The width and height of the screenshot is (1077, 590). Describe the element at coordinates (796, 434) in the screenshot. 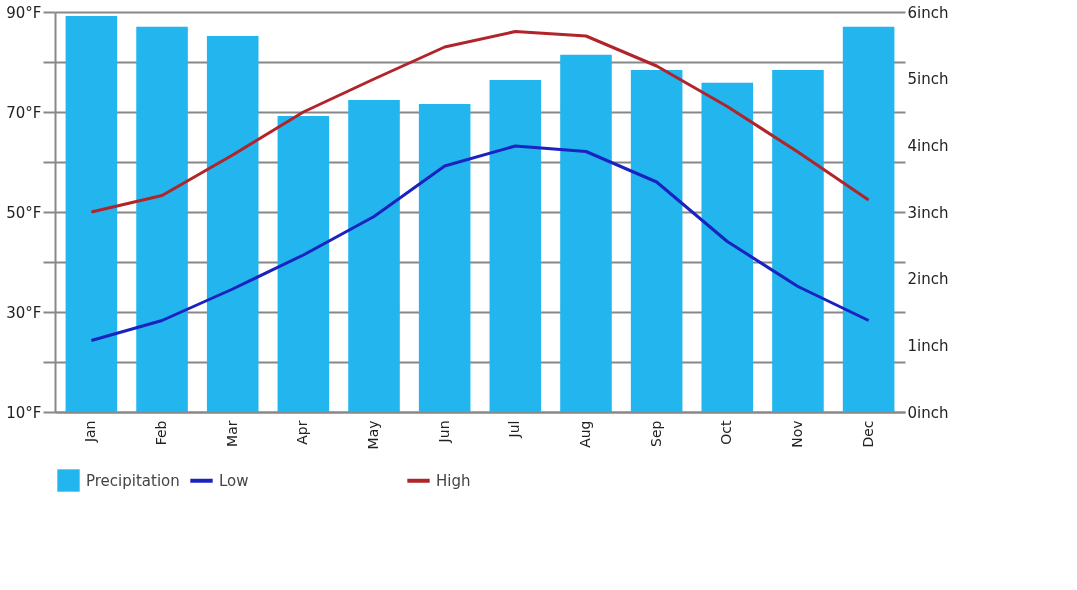

I see `x-tick-label: Nov` at that location.